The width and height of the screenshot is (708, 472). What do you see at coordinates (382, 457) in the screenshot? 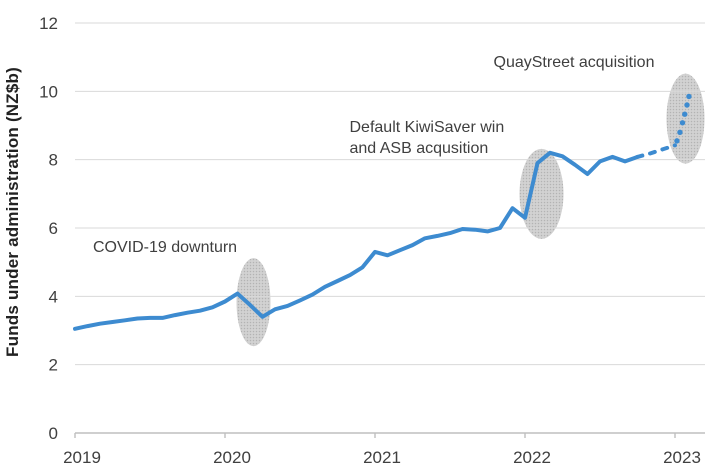
I see `x-tick-label-2021: 2021` at bounding box center [382, 457].